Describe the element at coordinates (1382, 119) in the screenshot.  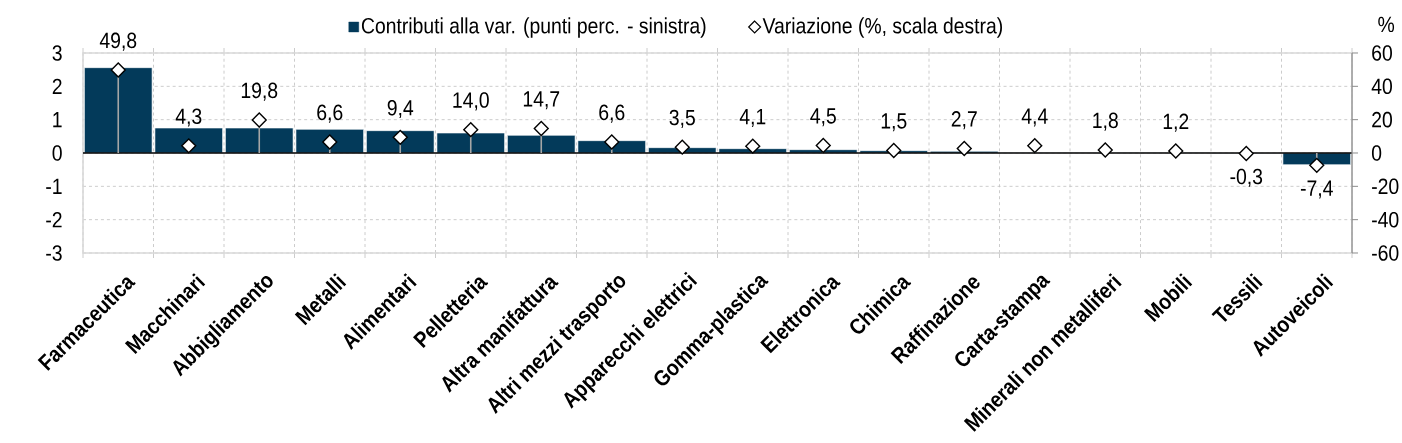
I see `y2-tick-label: 20` at that location.